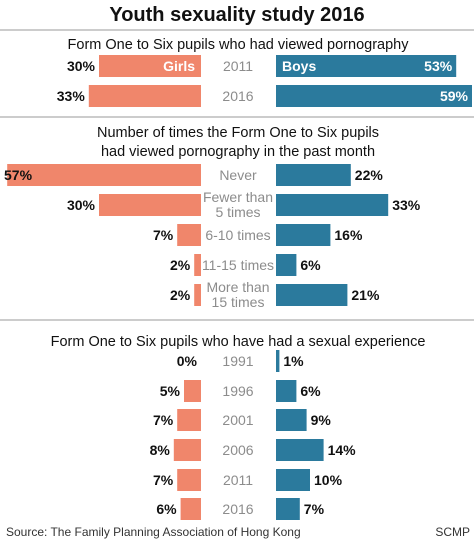 Image resolution: width=474 pixels, height=540 pixels. Describe the element at coordinates (237, 212) in the screenshot. I see `category-label: 5 times` at that location.